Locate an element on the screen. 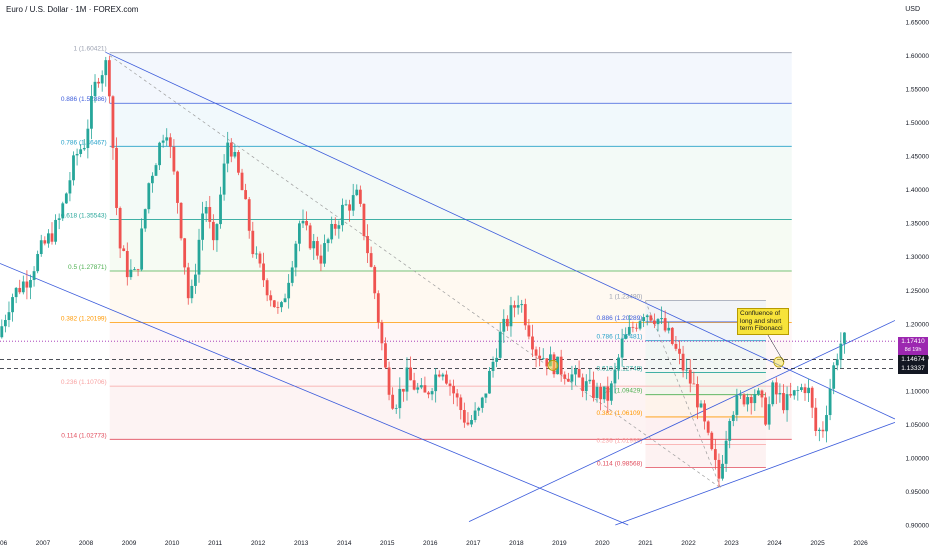  x-tick-label: 2025 is located at coordinates (817, 543).